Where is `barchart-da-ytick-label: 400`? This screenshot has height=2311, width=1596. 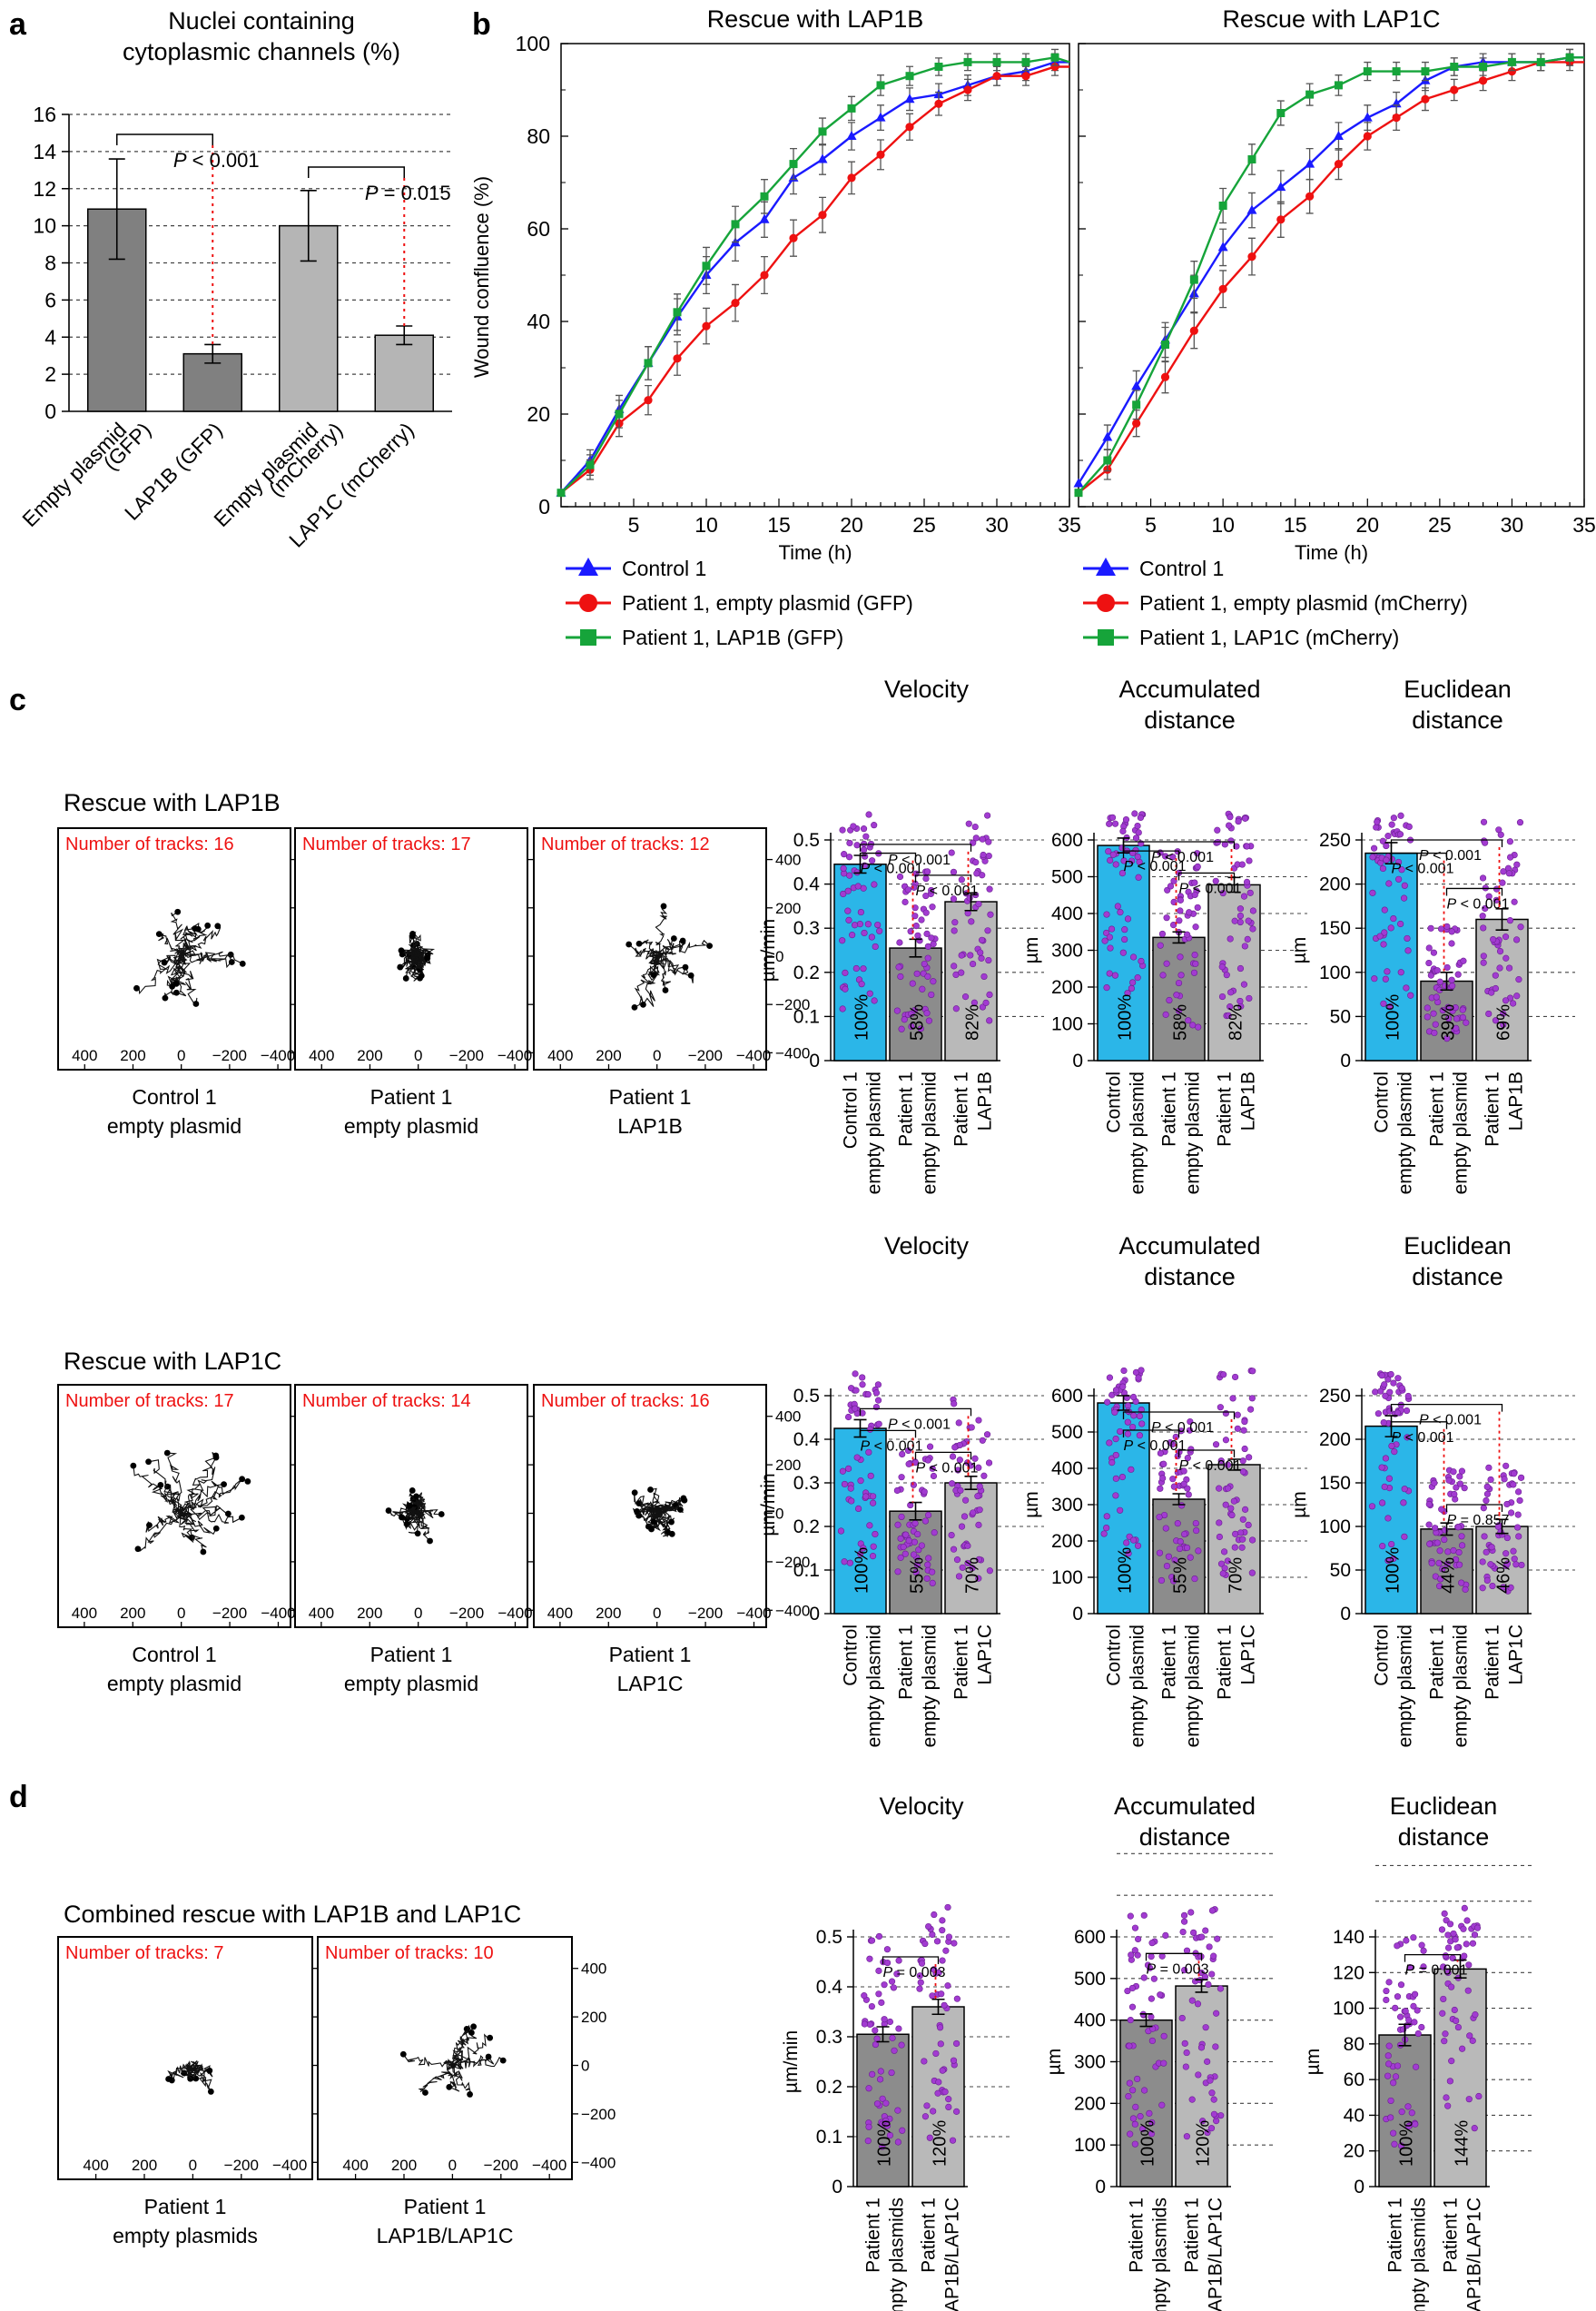
barchart-da-ytick-label: 400 is located at coordinates (1090, 2020).